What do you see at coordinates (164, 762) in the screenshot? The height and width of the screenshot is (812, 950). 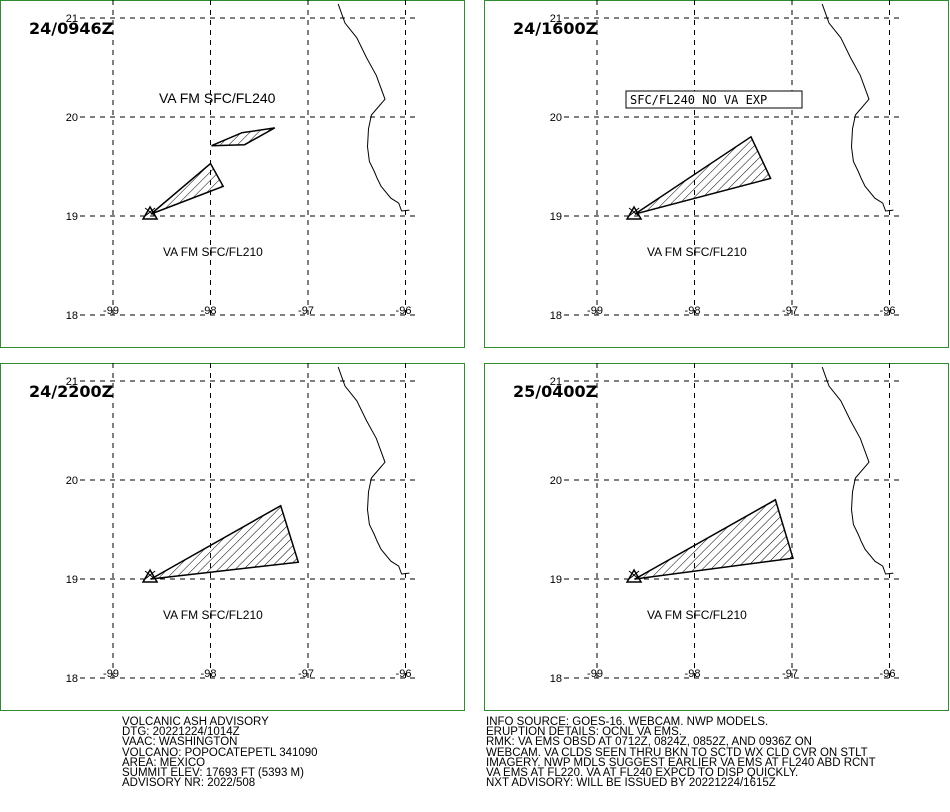 I see `advisory-line: AREA: MEXICO` at bounding box center [164, 762].